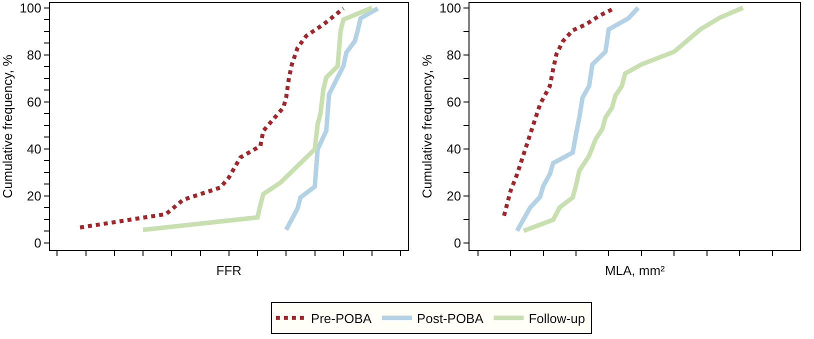 This screenshot has width=814, height=339. What do you see at coordinates (450, 318) in the screenshot?
I see `legend-label: Post-POBA` at bounding box center [450, 318].